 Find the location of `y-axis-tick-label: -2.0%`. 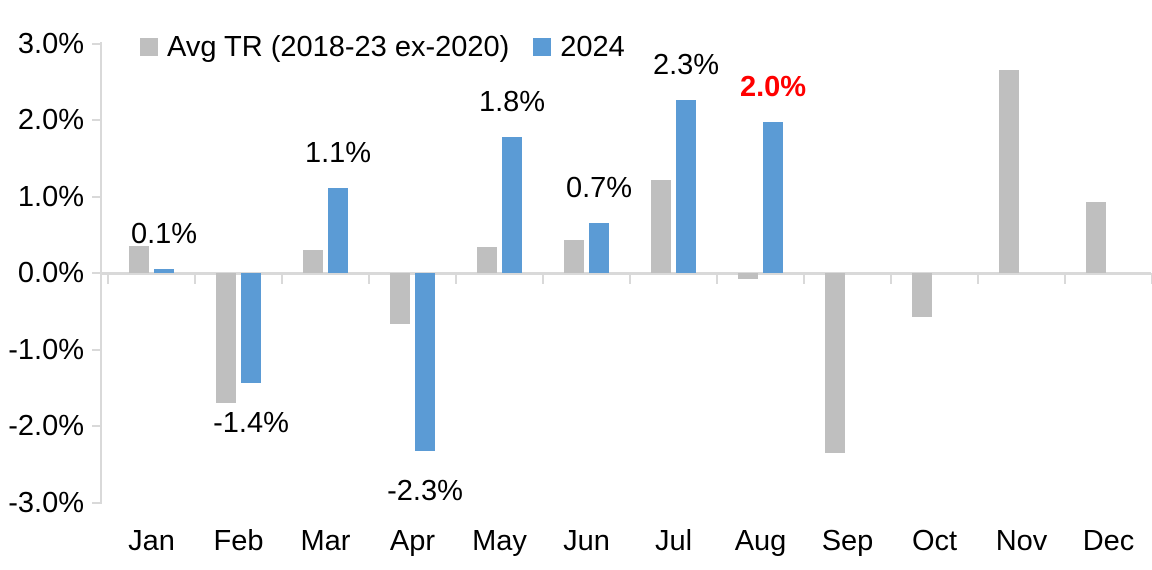

y-axis-tick-label: -2.0% is located at coordinates (46, 426).